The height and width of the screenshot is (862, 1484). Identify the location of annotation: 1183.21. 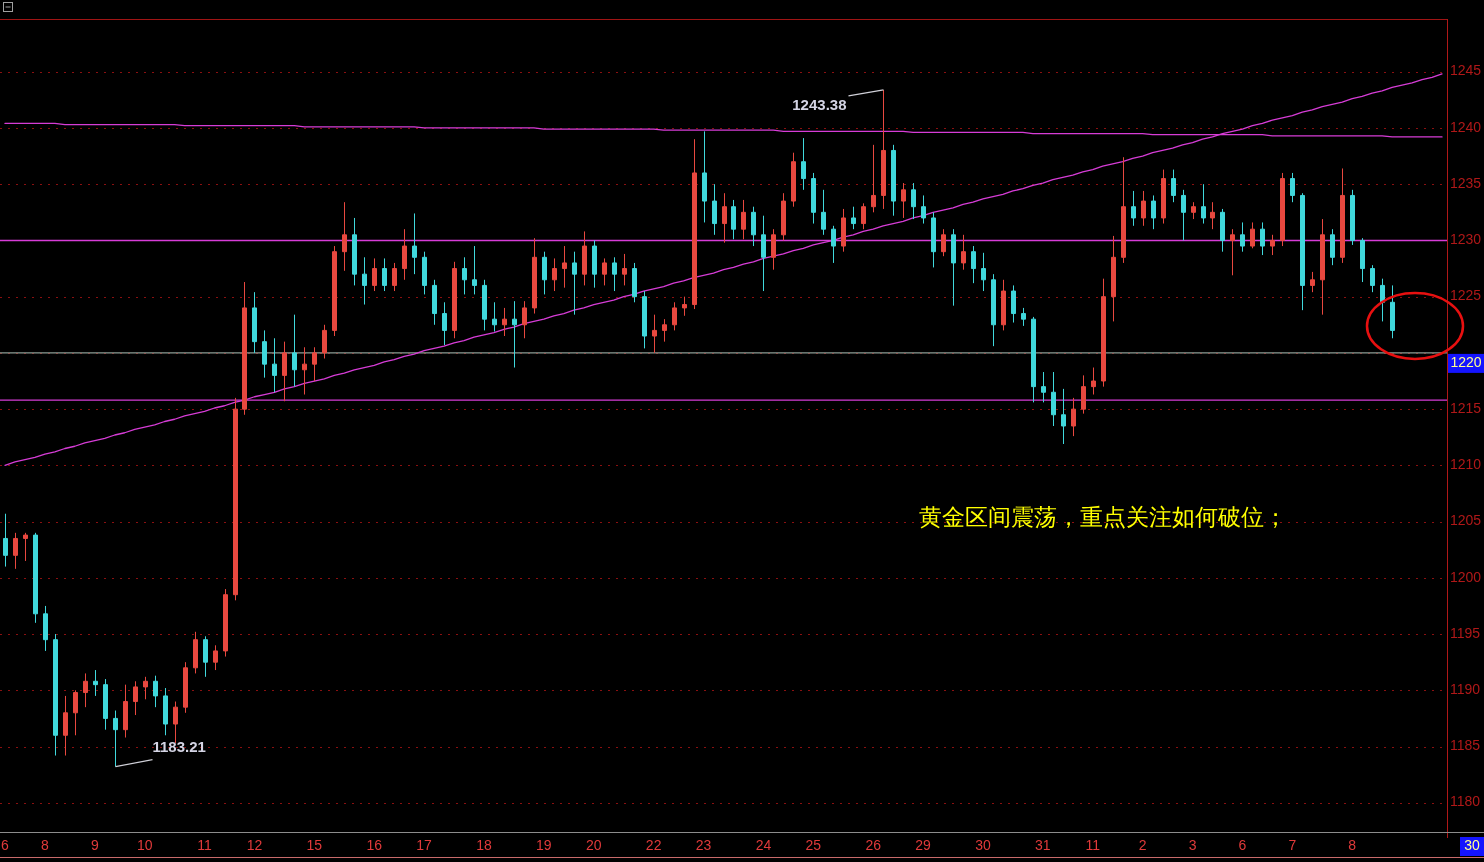
(179, 746).